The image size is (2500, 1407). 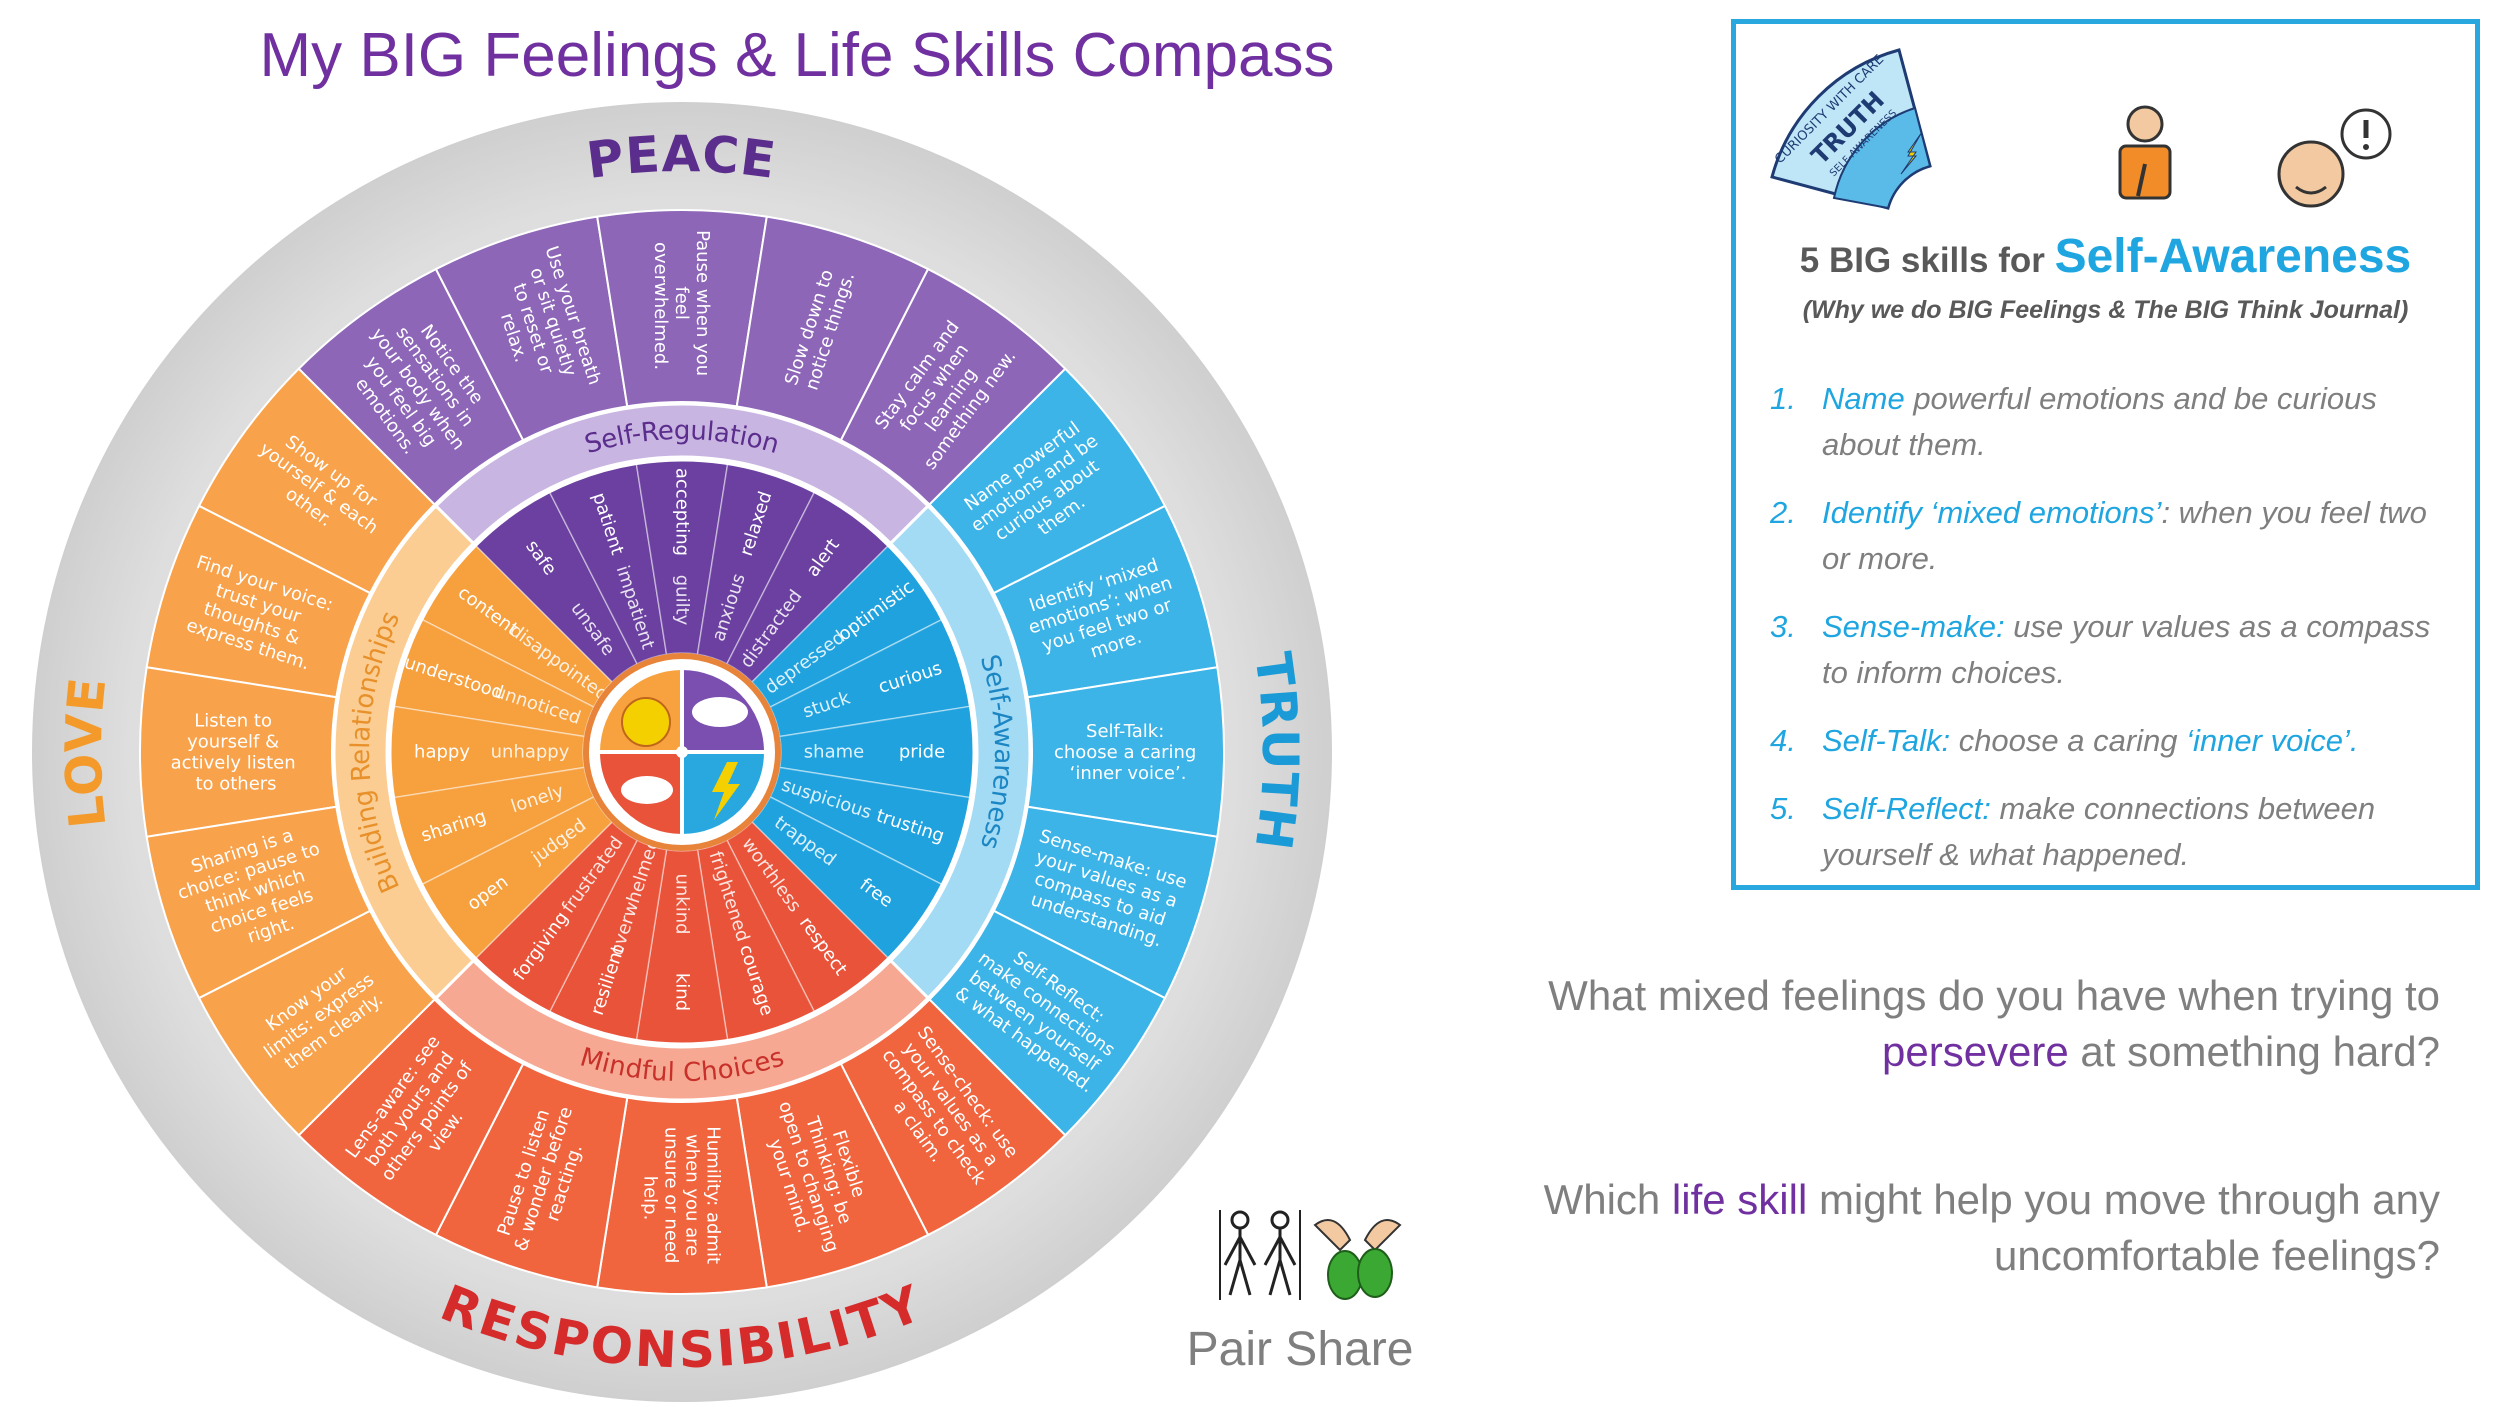 I want to click on question-highlight: life skill, so click(x=1739, y=1199).